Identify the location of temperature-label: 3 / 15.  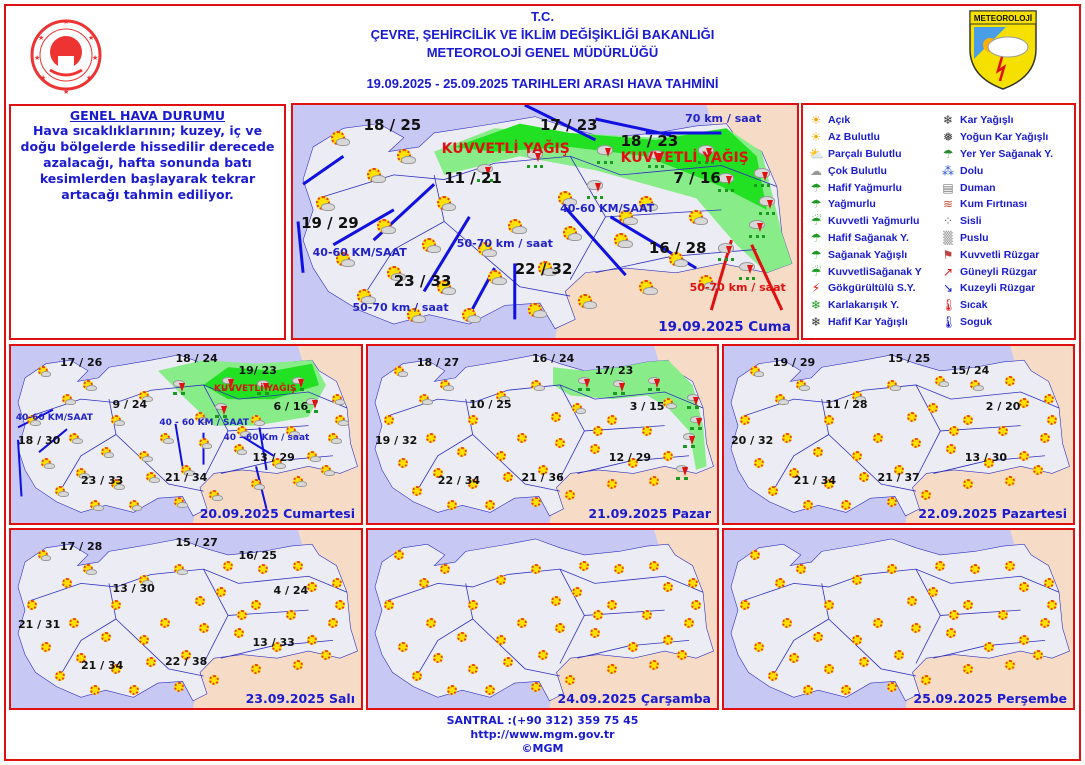
(647, 406).